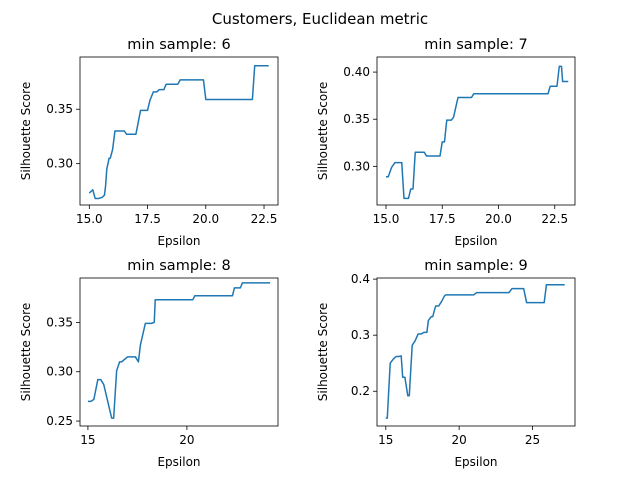 This screenshot has width=640, height=480. Describe the element at coordinates (178, 45) in the screenshot. I see `subplot-title: min sample: 6` at that location.